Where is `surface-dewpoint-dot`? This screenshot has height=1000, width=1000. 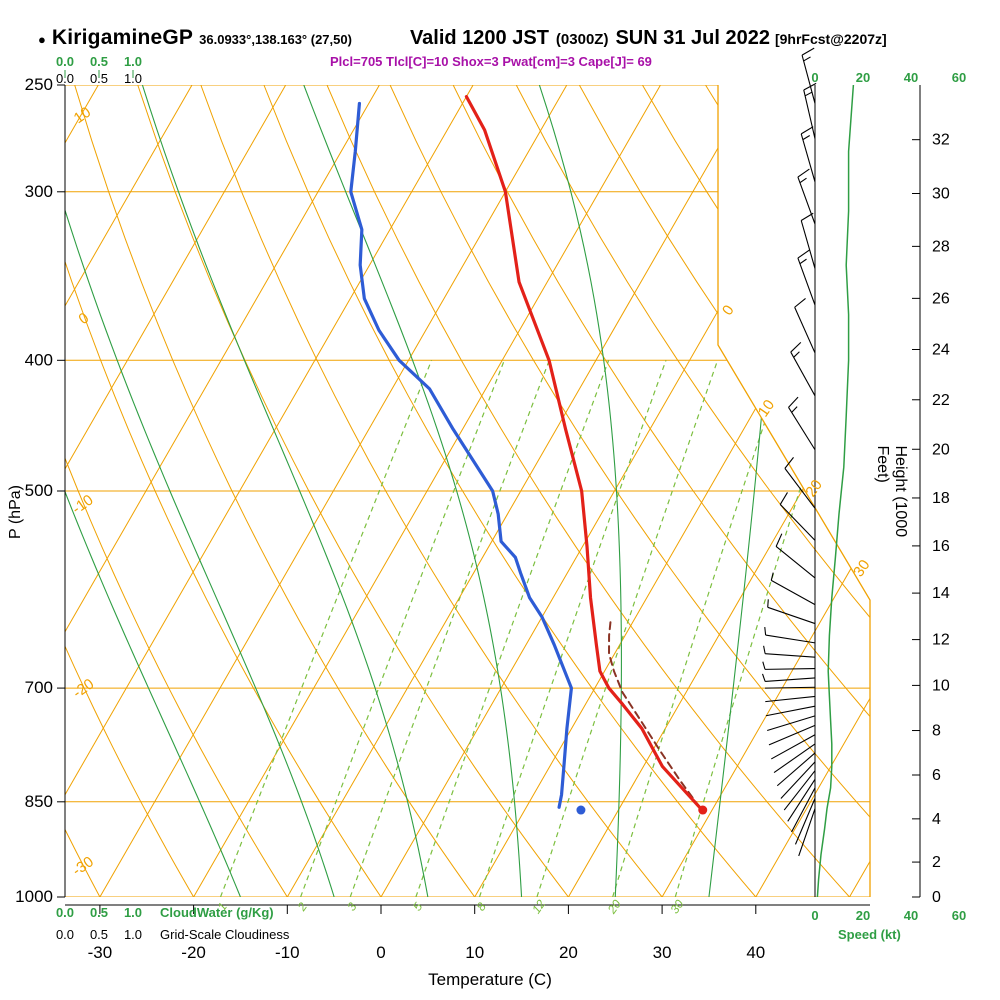 surface-dewpoint-dot is located at coordinates (581, 810).